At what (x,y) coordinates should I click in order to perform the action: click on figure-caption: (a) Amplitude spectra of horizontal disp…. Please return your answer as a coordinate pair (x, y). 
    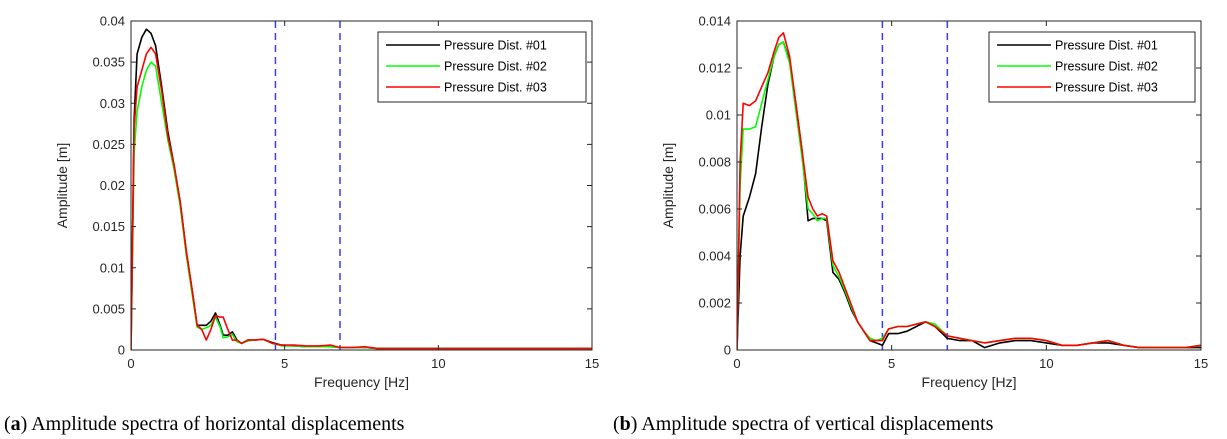
    Looking at the image, I should click on (204, 424).